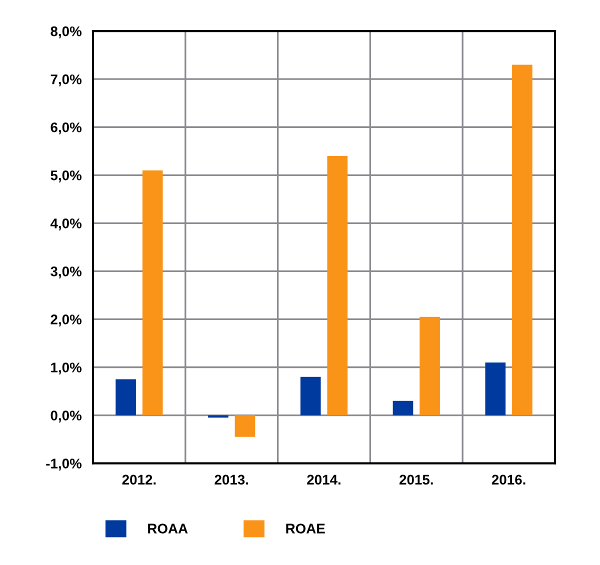 The image size is (600, 565). Describe the element at coordinates (305, 529) in the screenshot. I see `legend-label: ROAE` at that location.